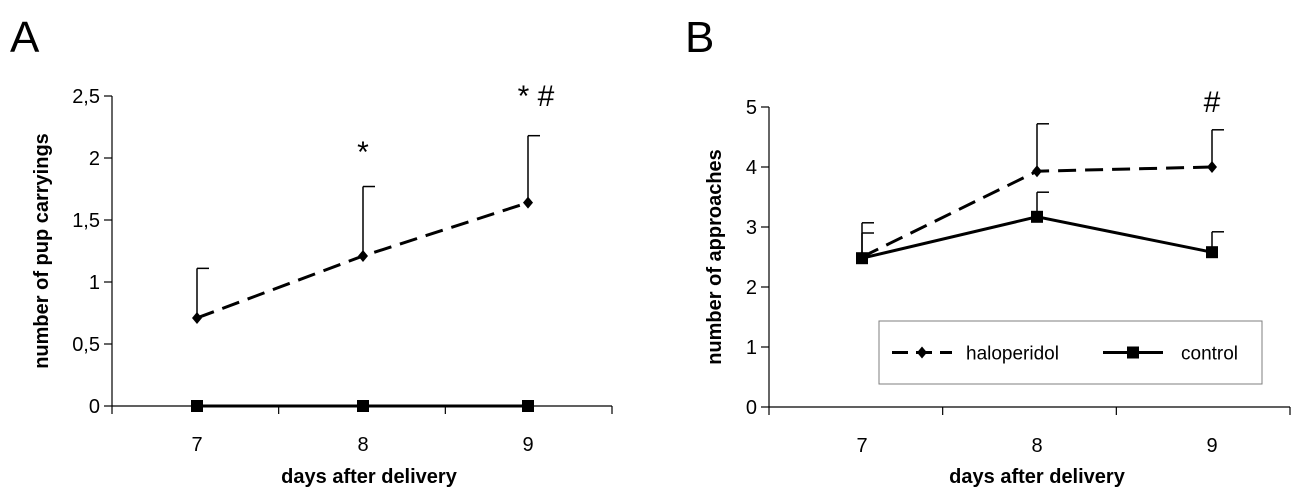 The image size is (1292, 489). Describe the element at coordinates (751, 168) in the screenshot. I see `y-tick-label: 4` at that location.